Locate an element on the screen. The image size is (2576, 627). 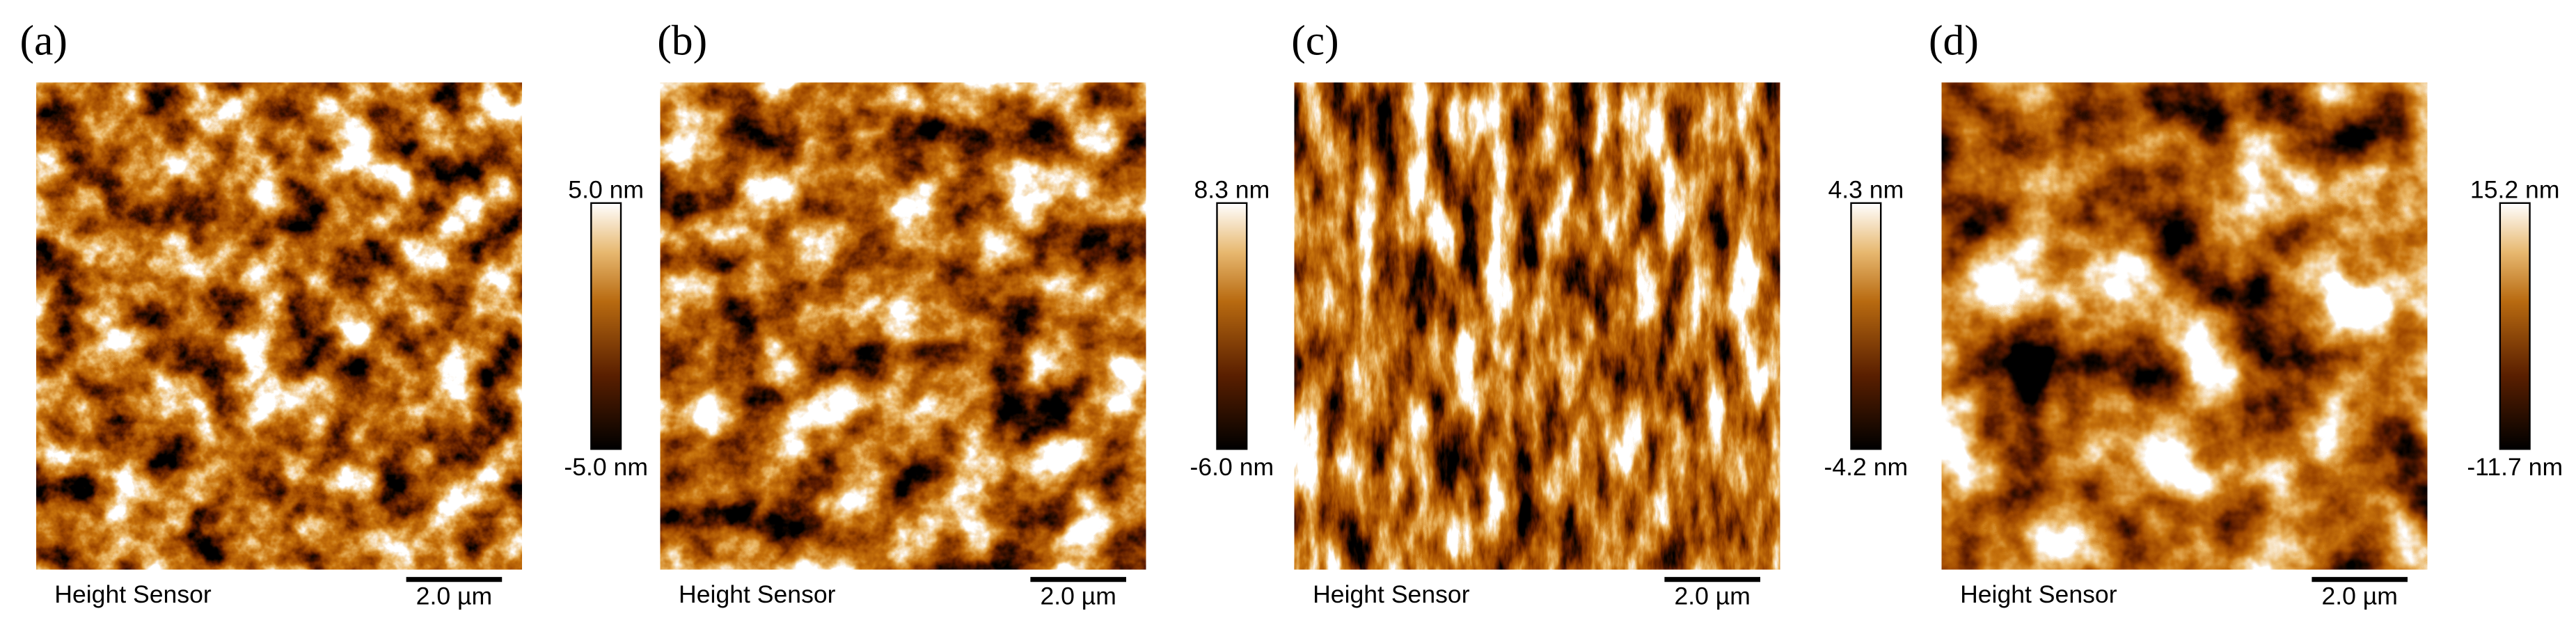
colorbar-max: 8.3 nm is located at coordinates (1232, 190).